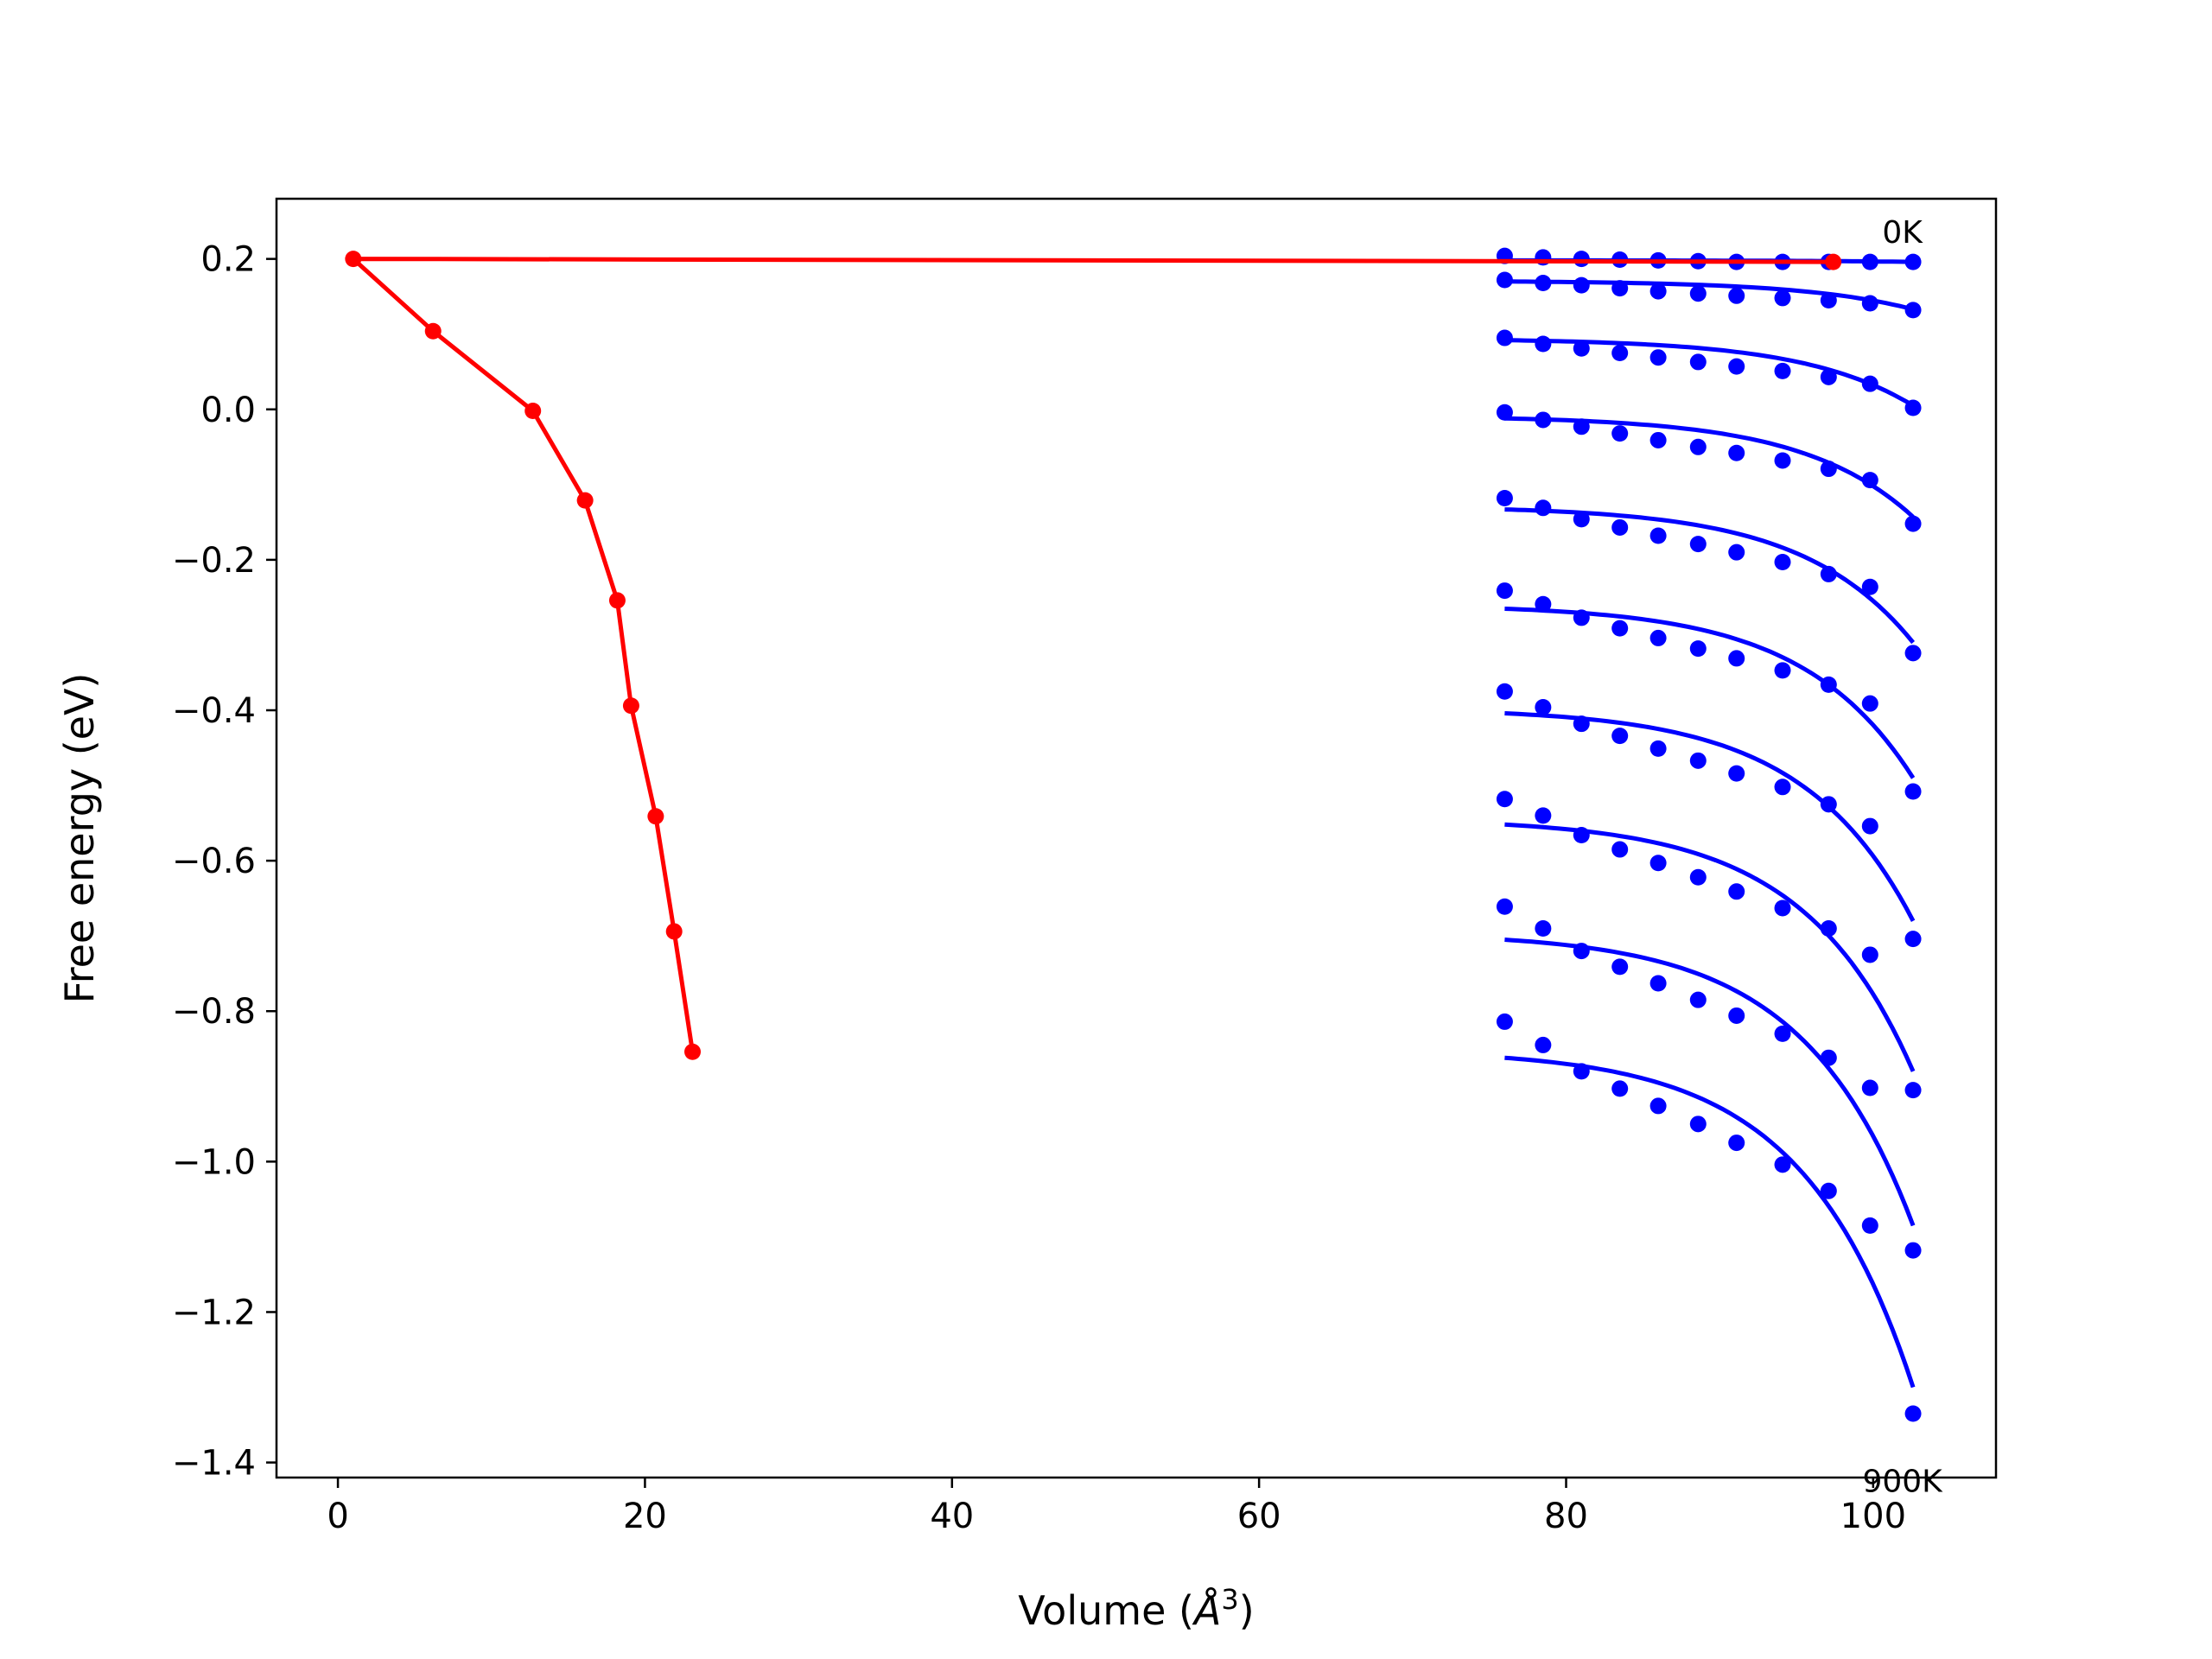 Image resolution: width=2212 pixels, height=1659 pixels. Describe the element at coordinates (645, 1516) in the screenshot. I see `x-tick-label: 20` at that location.